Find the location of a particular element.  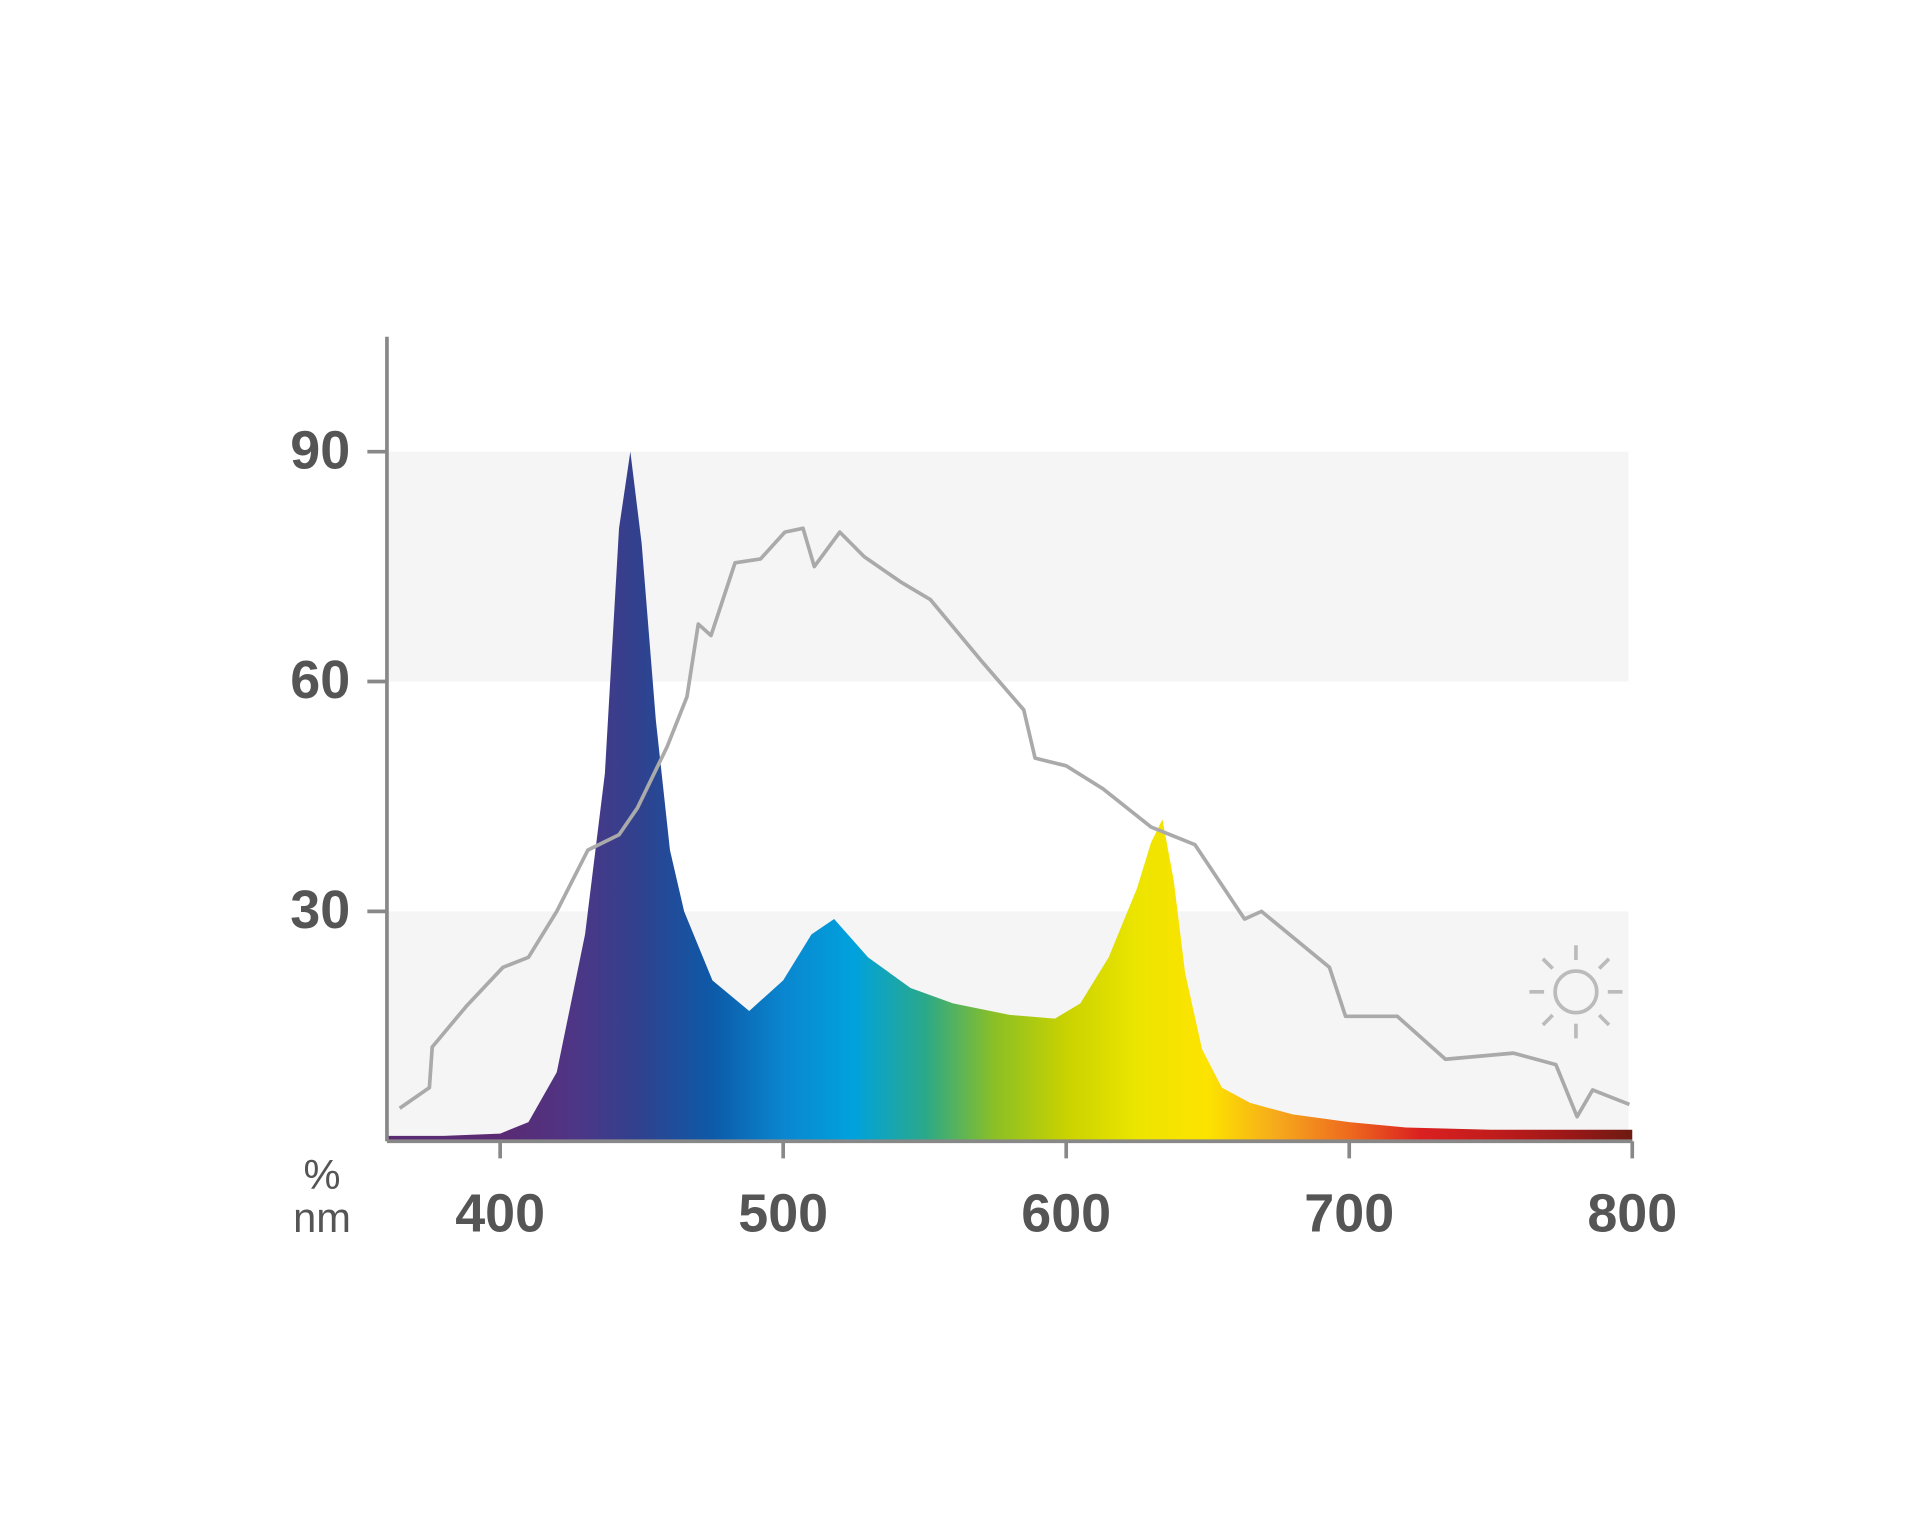

x-tick-label: 500 is located at coordinates (783, 1213).